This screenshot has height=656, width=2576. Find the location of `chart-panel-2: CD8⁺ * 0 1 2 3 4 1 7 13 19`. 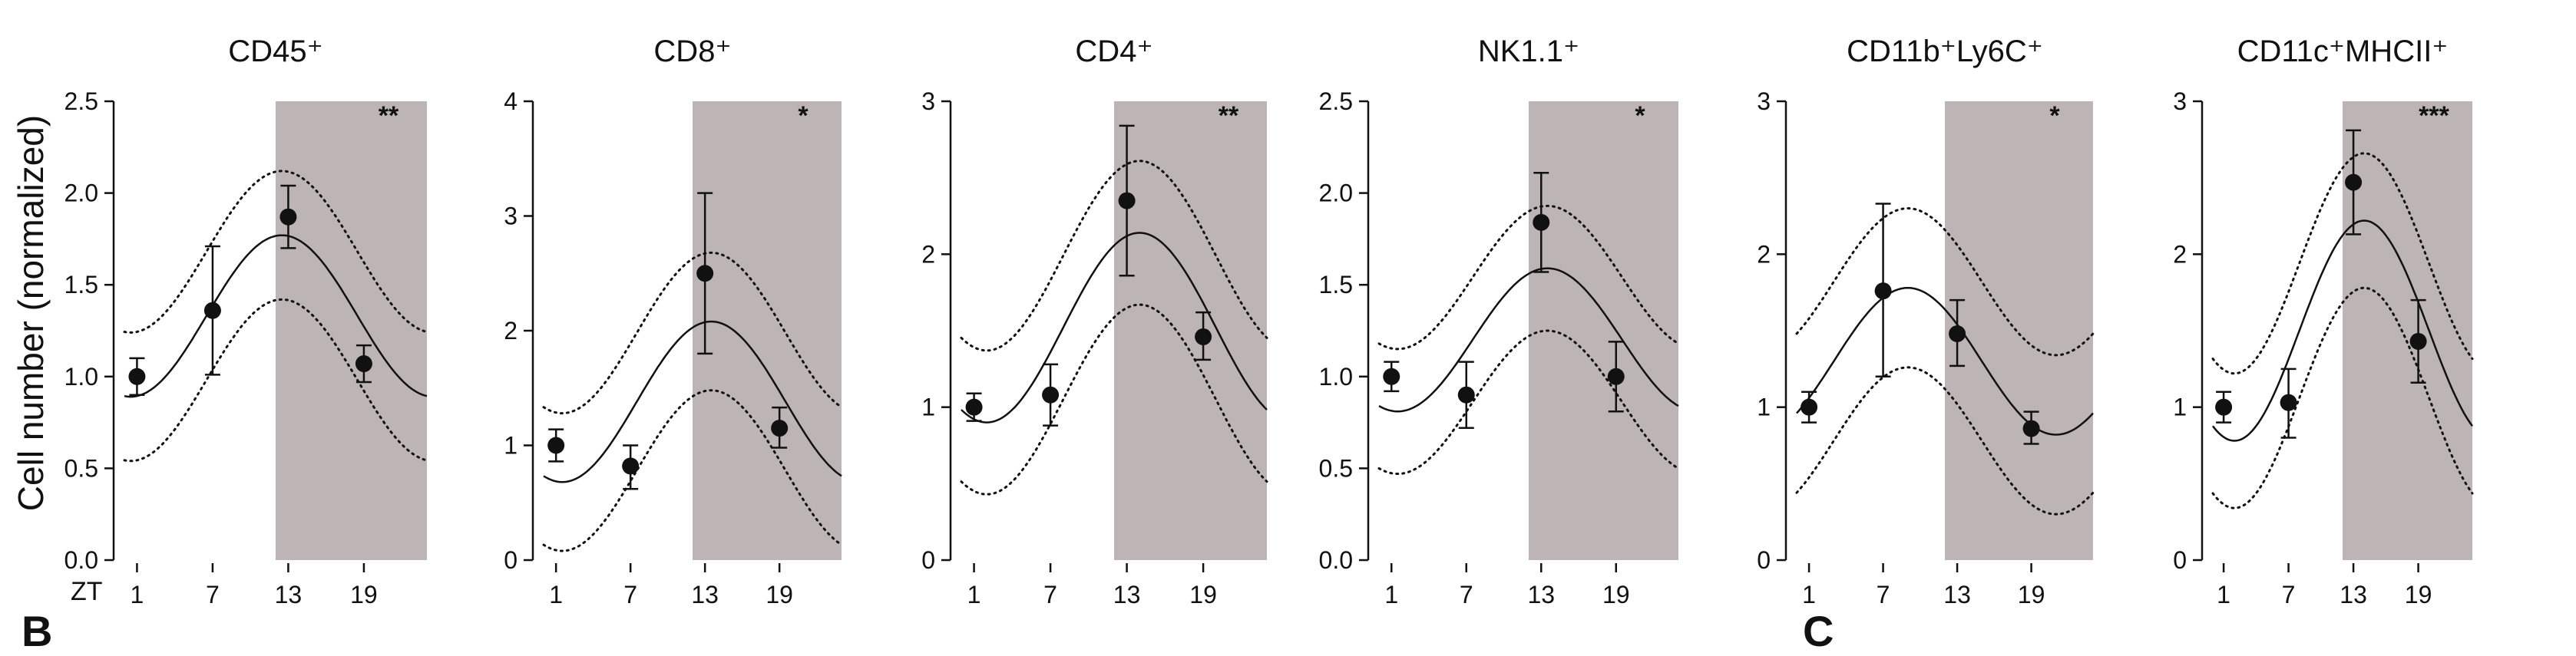

chart-panel-2: CD8⁺ * 0 1 2 3 4 1 7 13 19 is located at coordinates (673, 322).